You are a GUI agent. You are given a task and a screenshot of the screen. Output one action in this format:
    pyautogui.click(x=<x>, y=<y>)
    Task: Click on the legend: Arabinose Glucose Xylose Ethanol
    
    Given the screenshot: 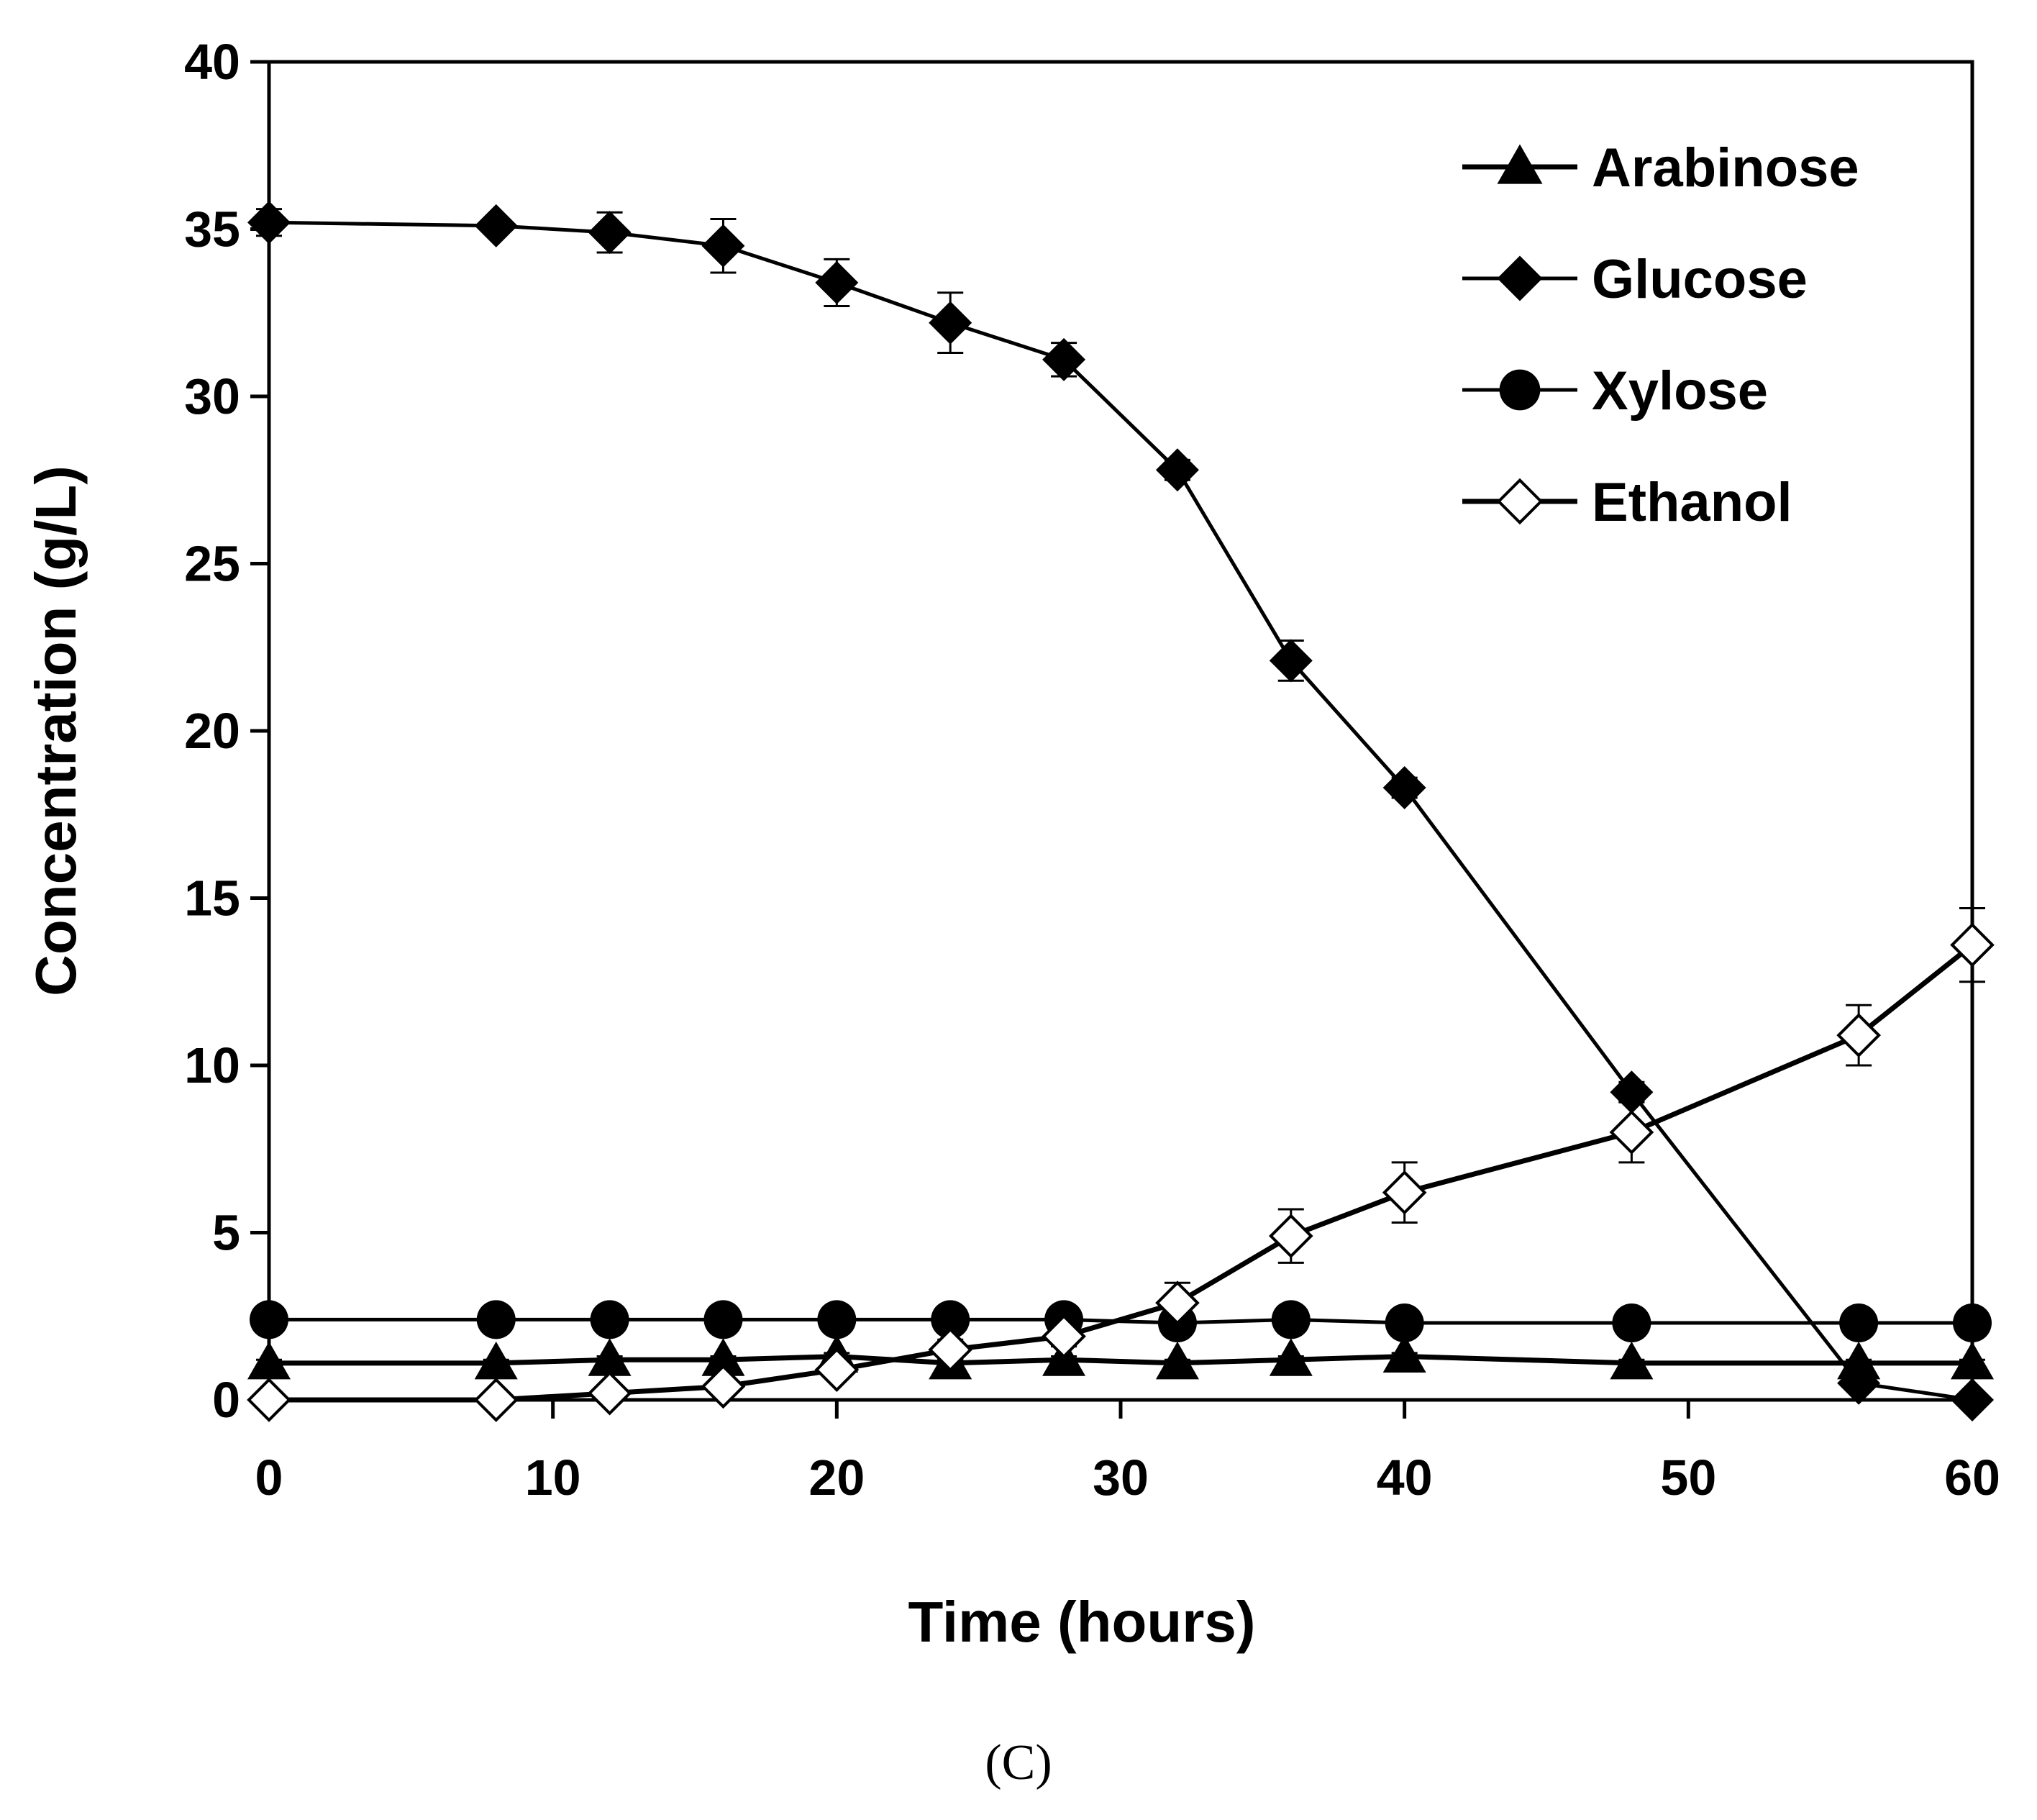 What is the action you would take?
    pyautogui.click(x=1661, y=335)
    